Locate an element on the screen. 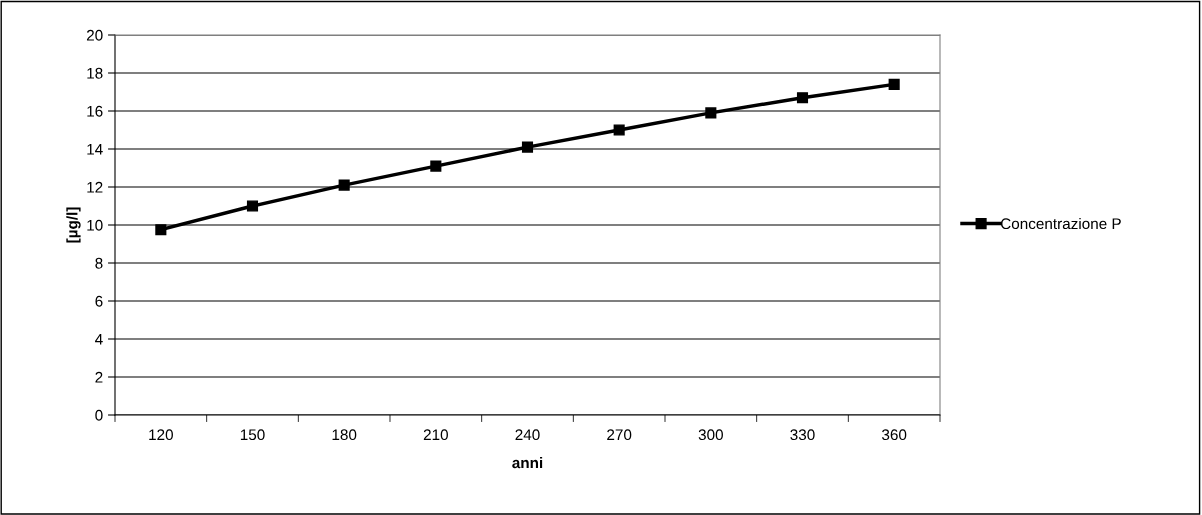  y-tick-label: 18 is located at coordinates (95, 73).